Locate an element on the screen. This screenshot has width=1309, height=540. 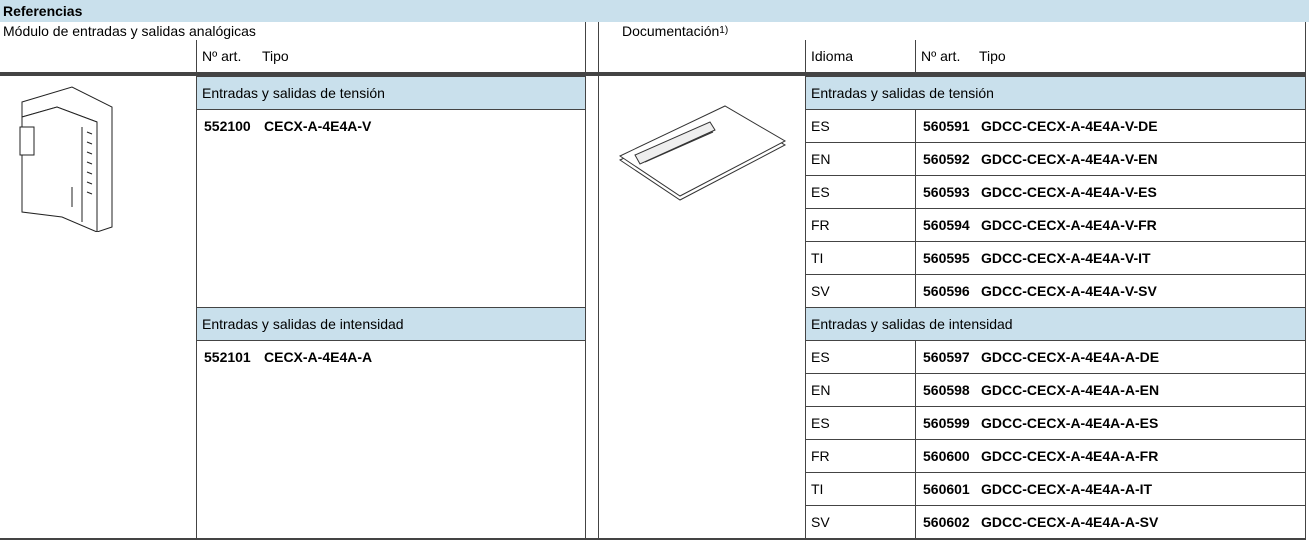
article-number: 560595 is located at coordinates (946, 257).